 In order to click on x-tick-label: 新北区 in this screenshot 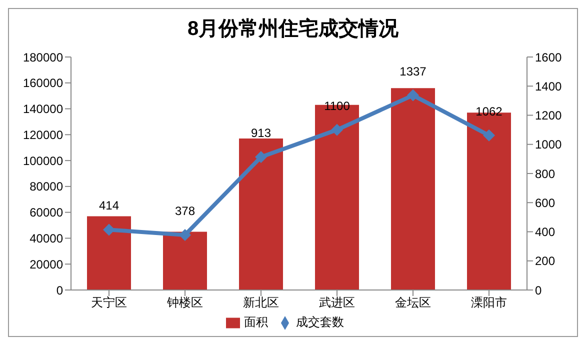, I will do `click(261, 303)`.